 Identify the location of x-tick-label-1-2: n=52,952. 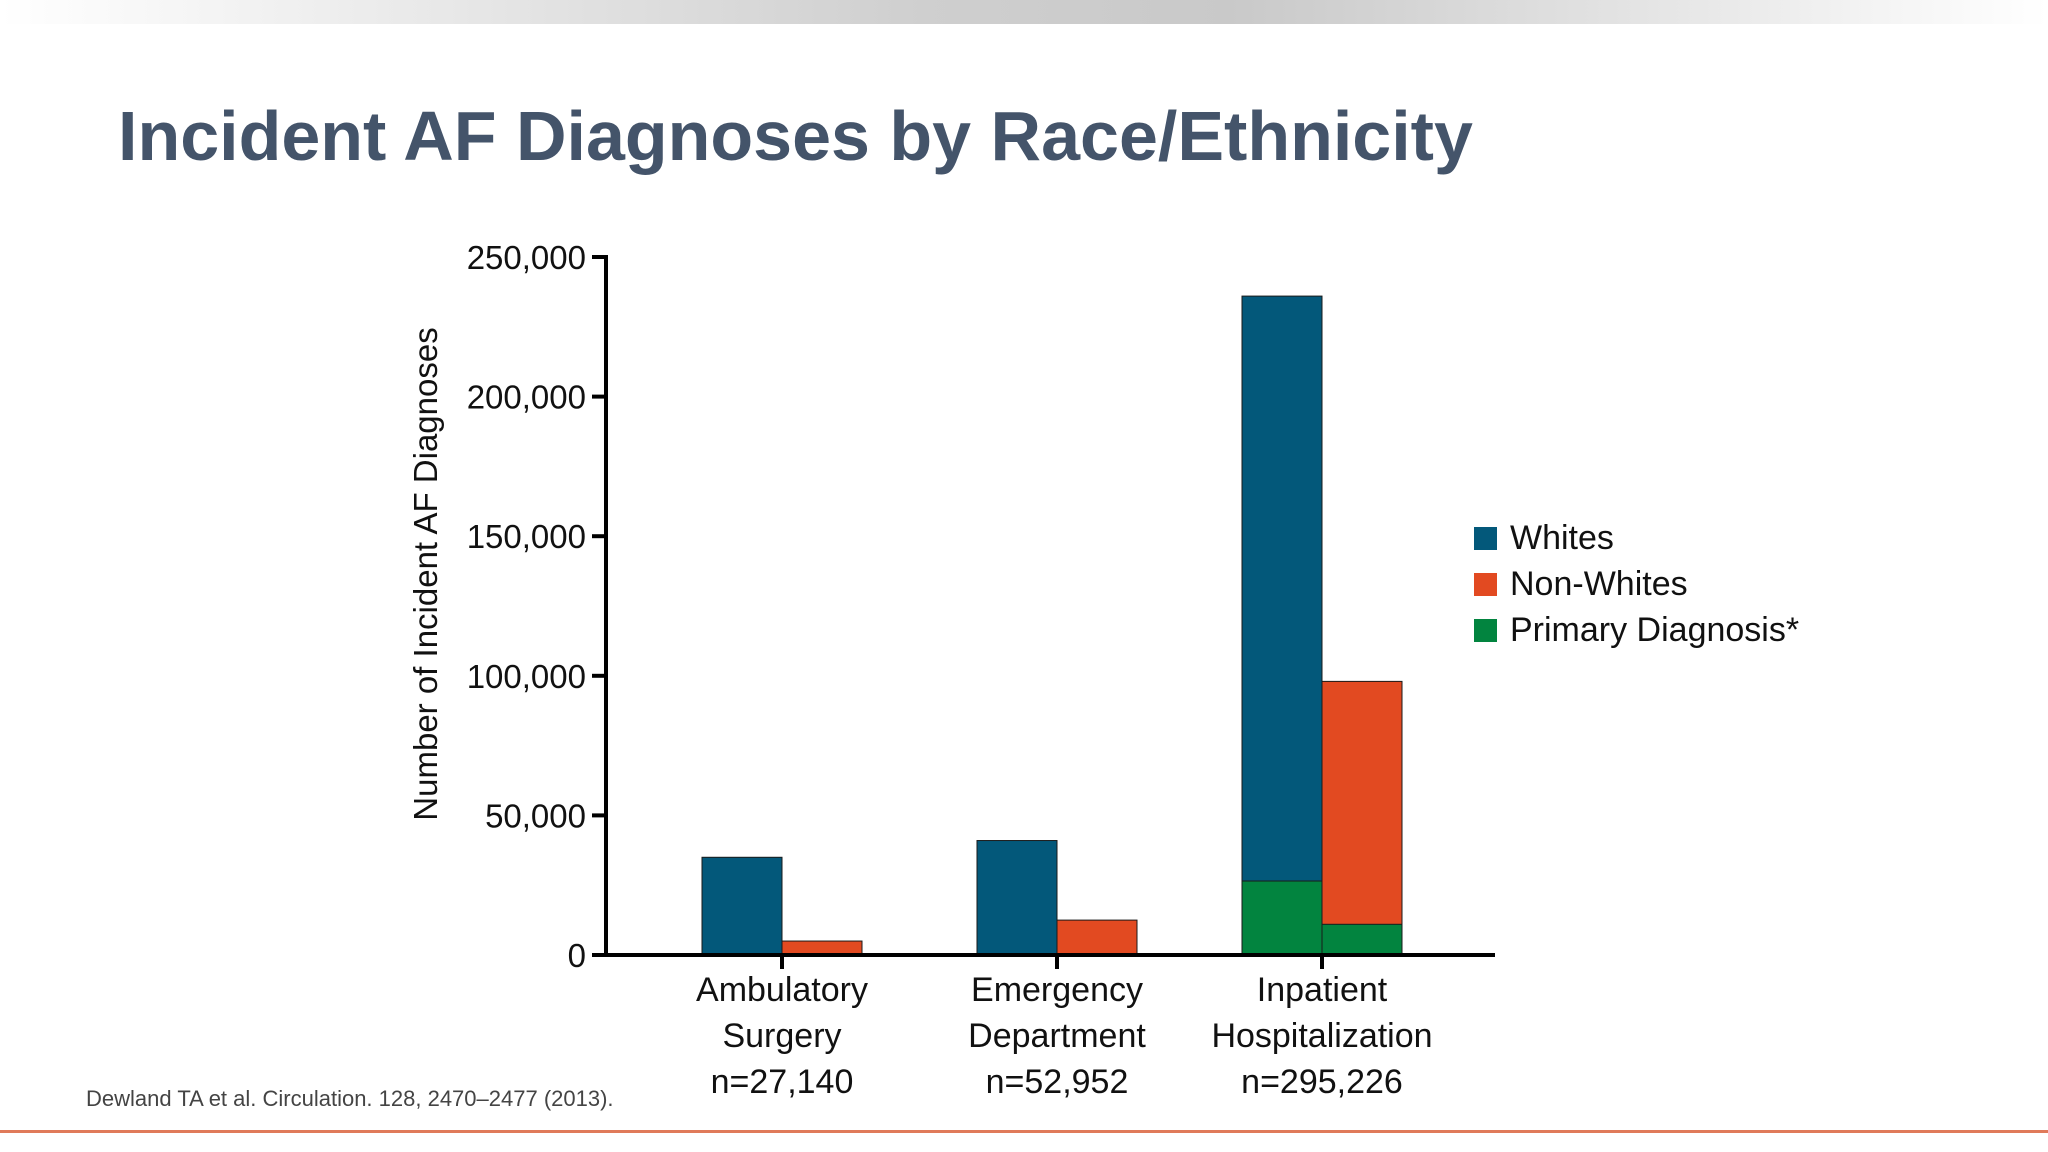
(1057, 1082).